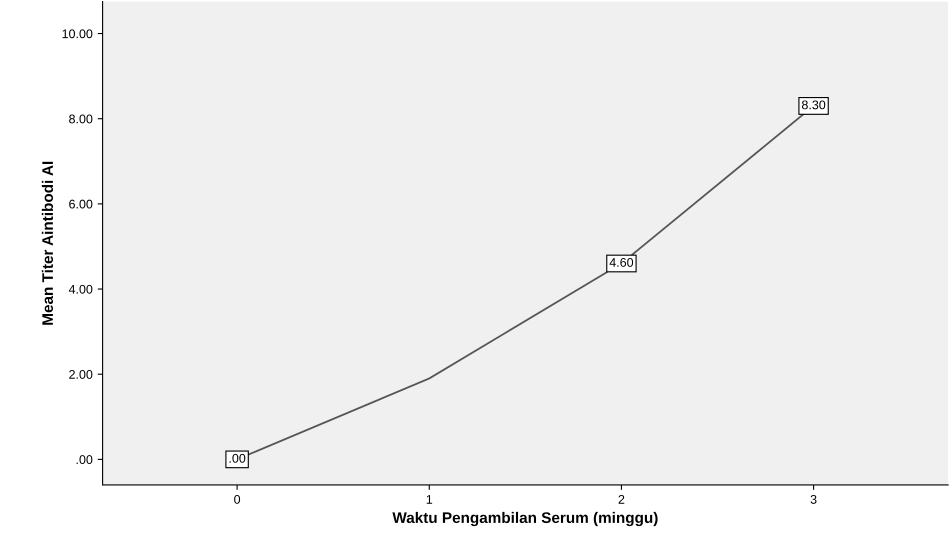  Describe the element at coordinates (77, 33) in the screenshot. I see `y-tick-label: 10.00` at that location.